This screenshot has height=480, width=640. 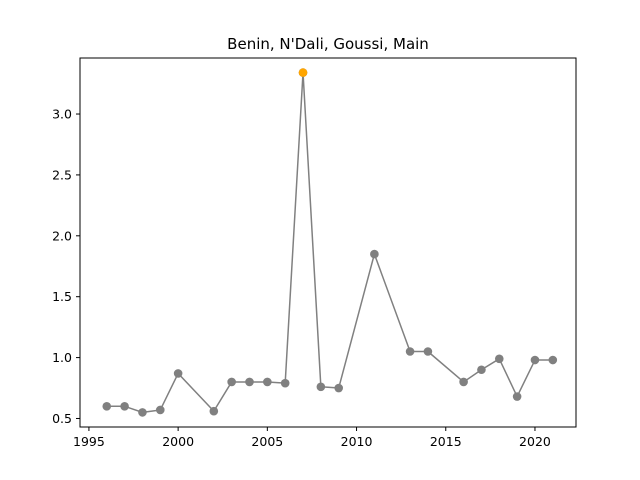 I want to click on x-tick-label: 2010, so click(x=357, y=441).